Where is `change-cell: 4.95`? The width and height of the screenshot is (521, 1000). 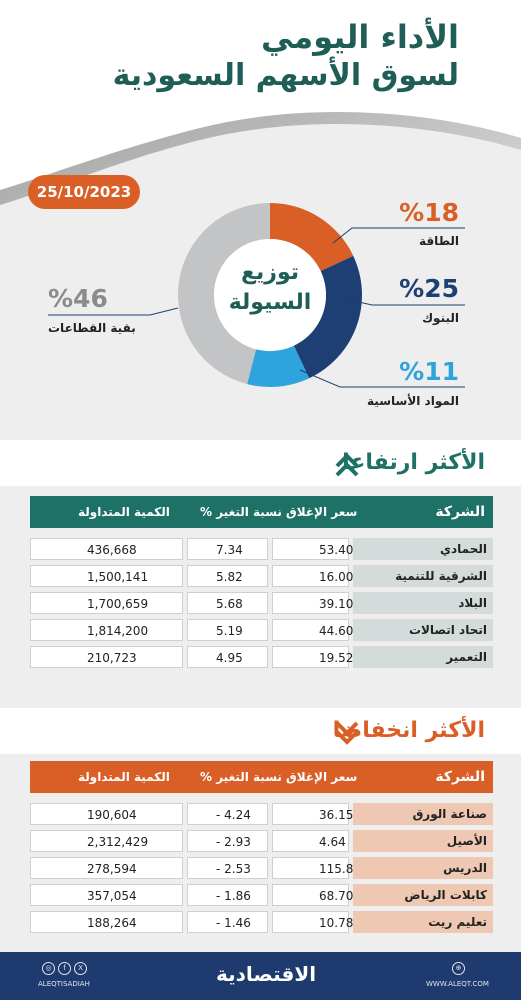
change-cell: 4.95 is located at coordinates (227, 657).